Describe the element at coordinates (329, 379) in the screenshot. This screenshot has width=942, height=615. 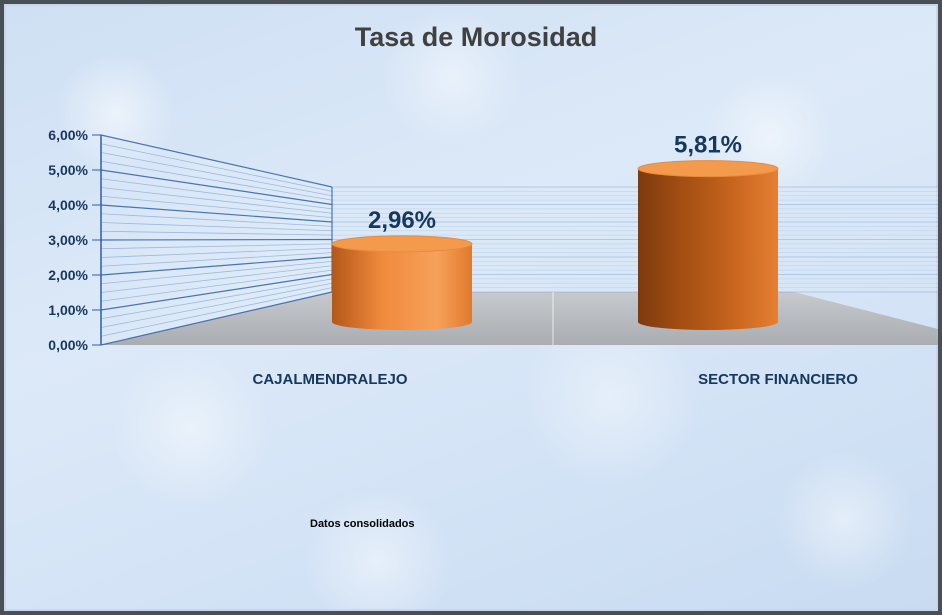
I see `category-label: CAJALMENDRALEJO` at that location.